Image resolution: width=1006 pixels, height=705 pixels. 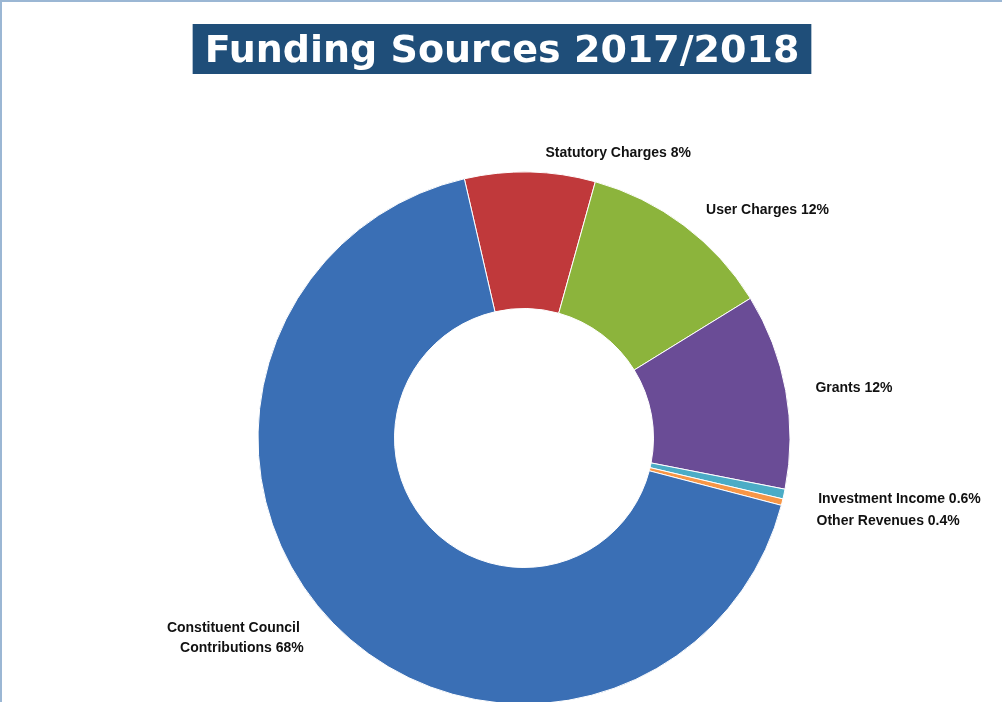 What do you see at coordinates (618, 152) in the screenshot?
I see `slice-label: Statutory Charges 8%` at bounding box center [618, 152].